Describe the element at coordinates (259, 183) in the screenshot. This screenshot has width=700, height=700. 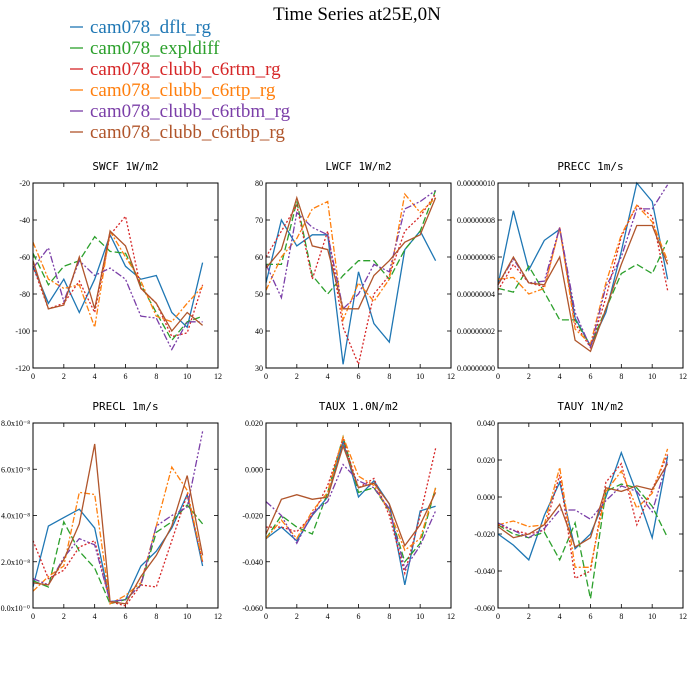
I see `y-tick-label: 80` at that location.